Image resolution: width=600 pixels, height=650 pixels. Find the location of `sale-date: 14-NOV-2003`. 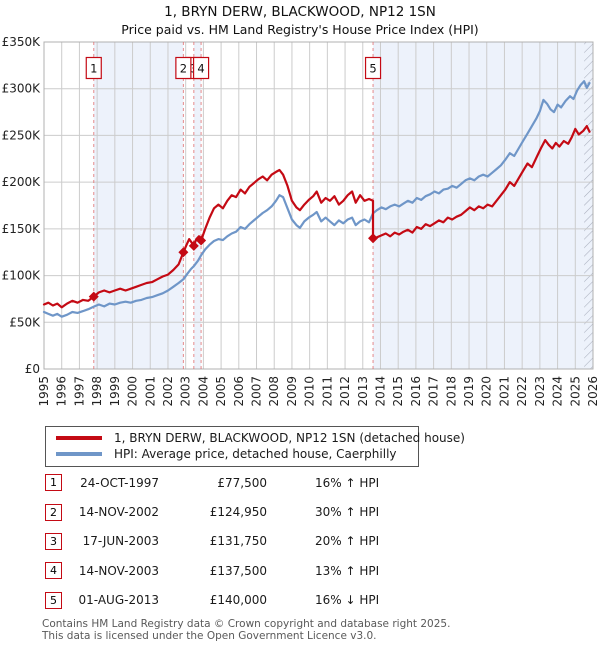

sale-date: 14-NOV-2003 is located at coordinates (118, 570).